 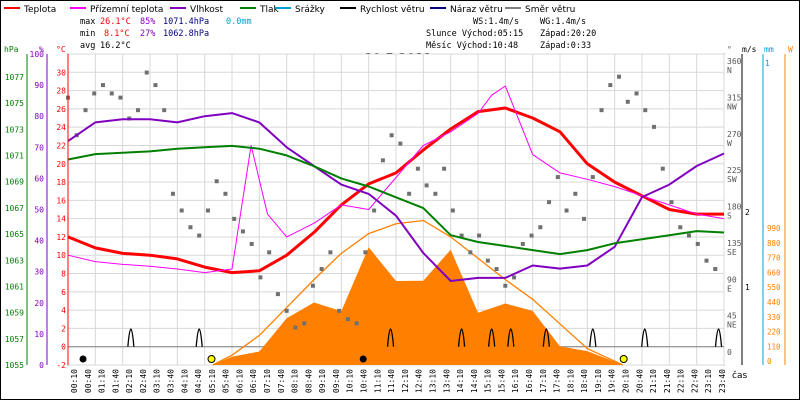 What do you see at coordinates (729, 70) in the screenshot?
I see `direction-label: N` at bounding box center [729, 70].